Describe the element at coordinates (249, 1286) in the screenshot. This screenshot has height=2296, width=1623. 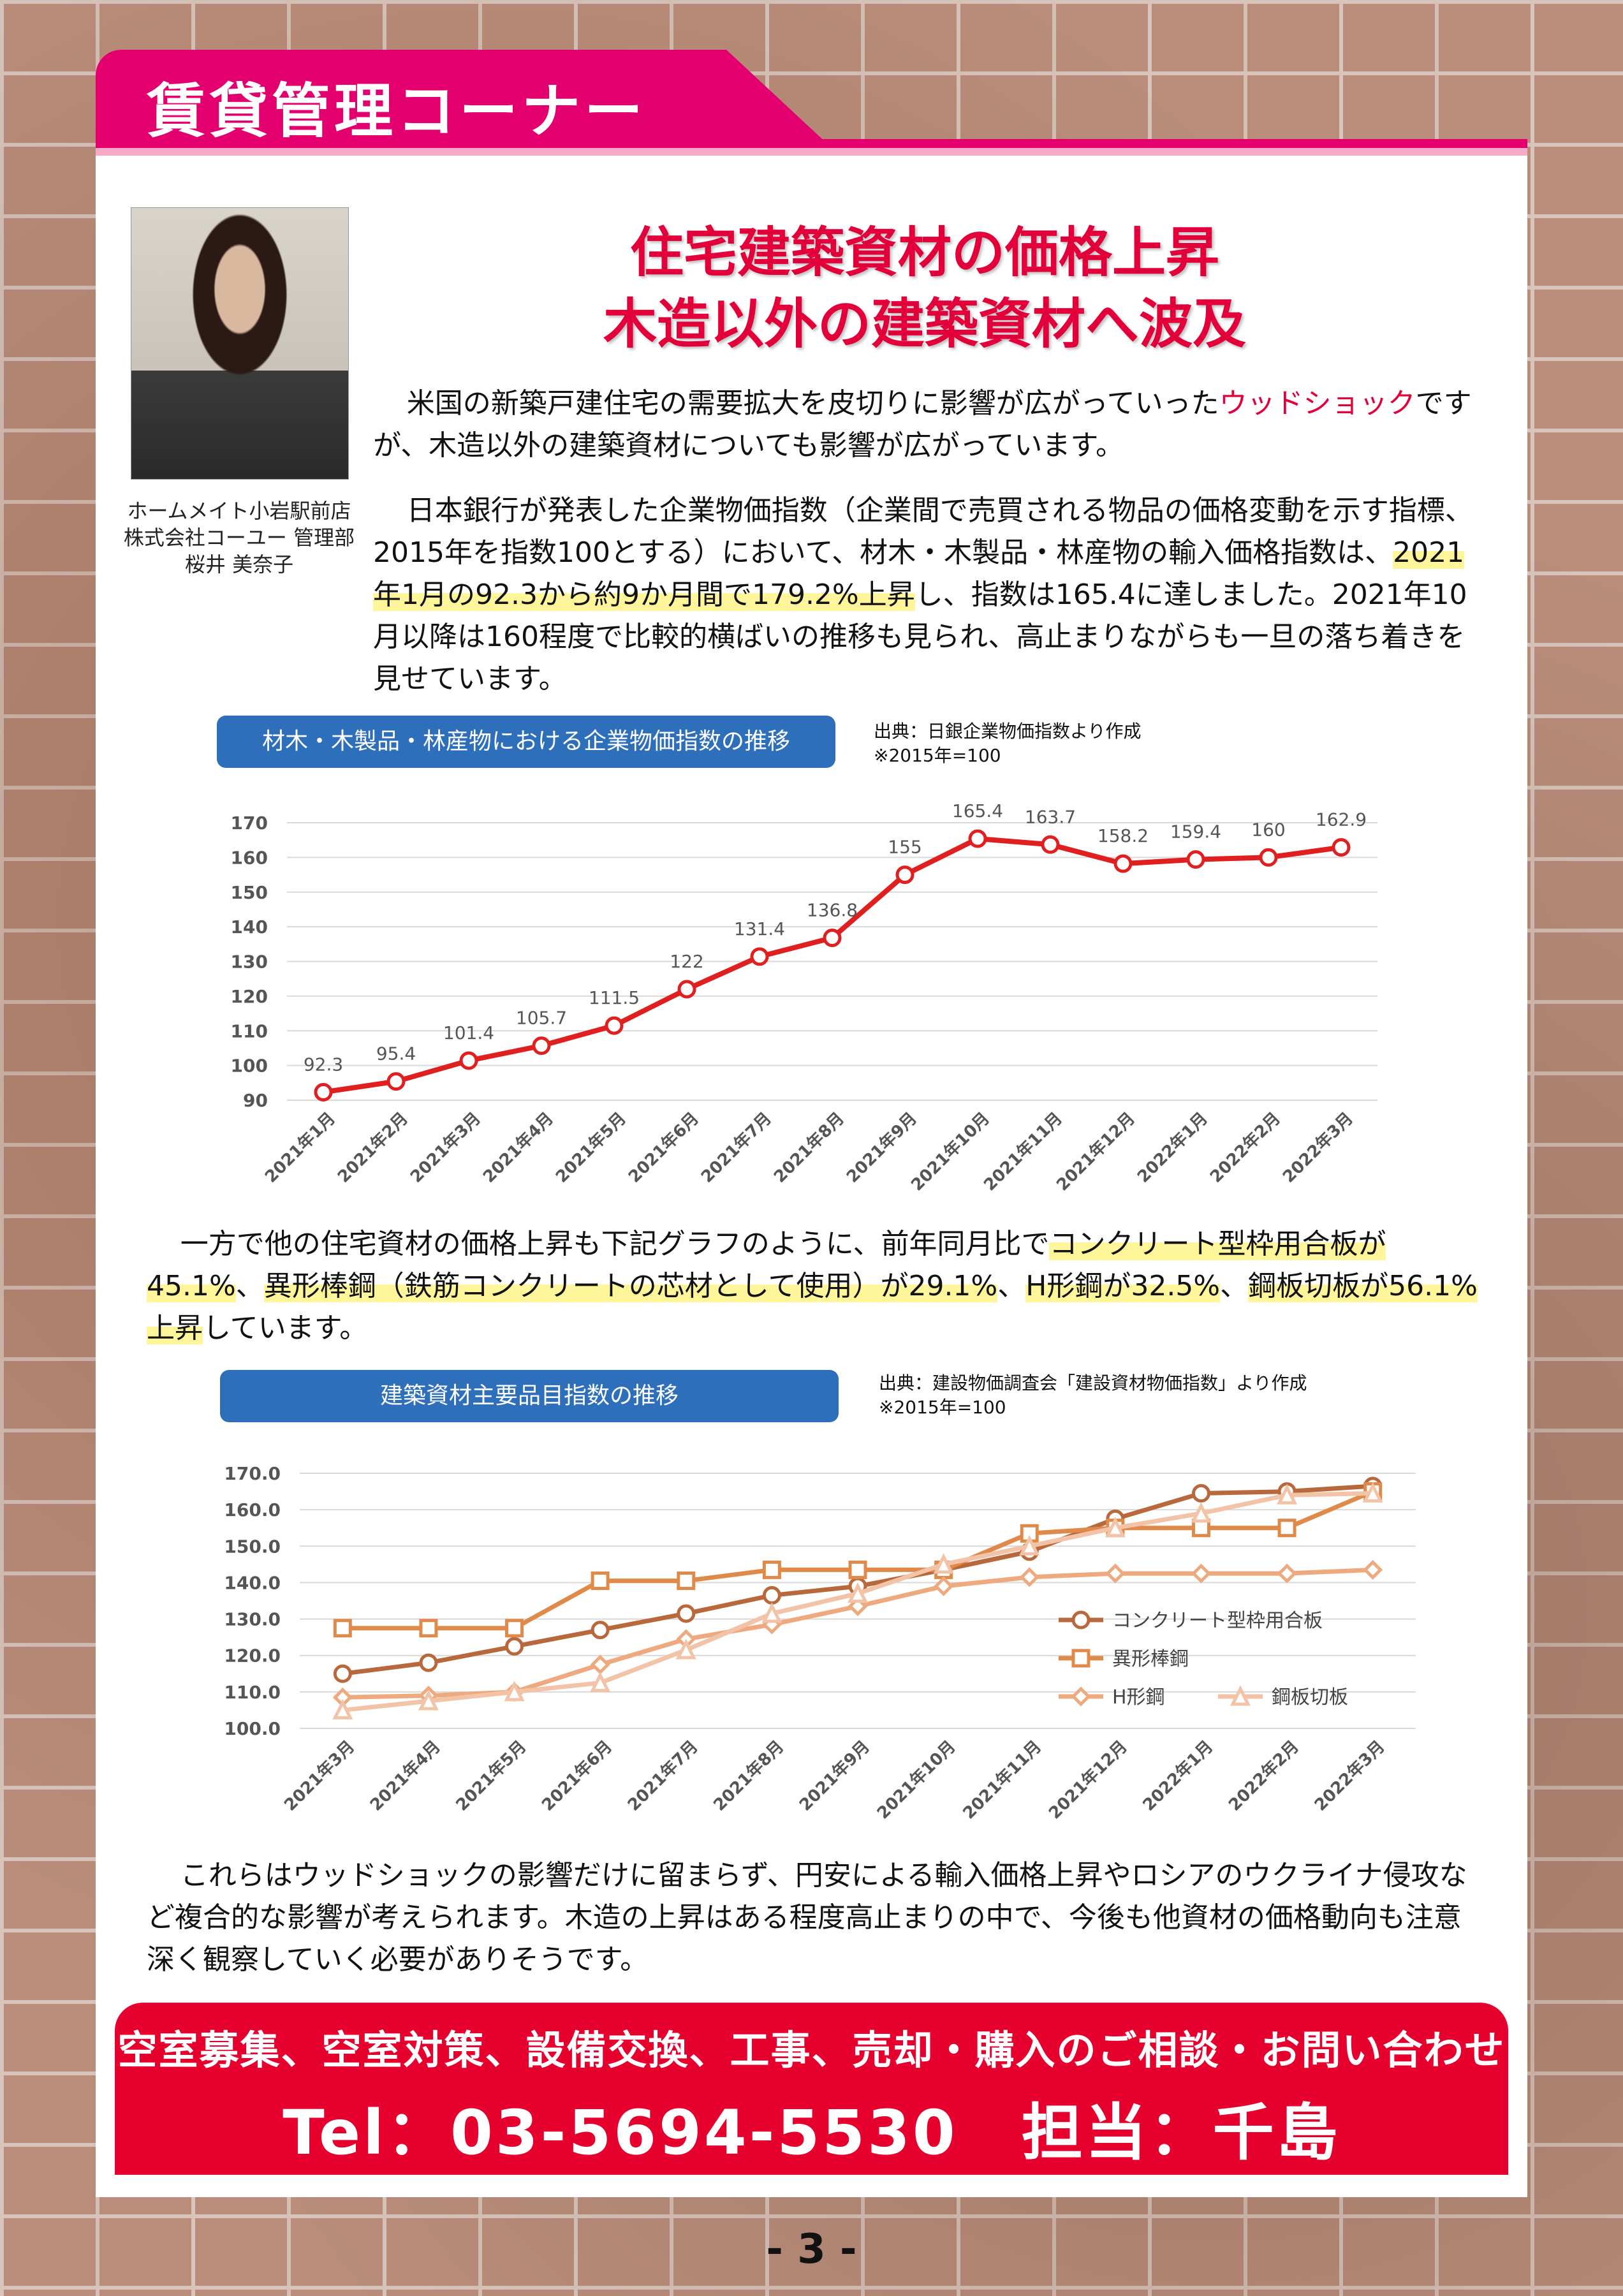
I see `p3-text-b: 、` at that location.